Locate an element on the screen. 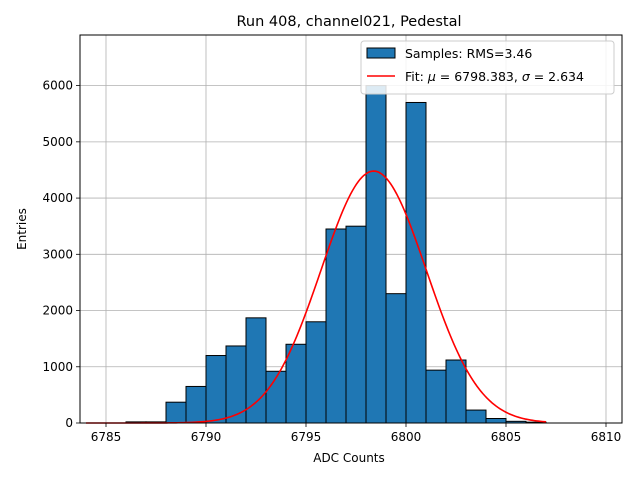 The image size is (640, 480). x-tick-label: 6785 is located at coordinates (106, 437).